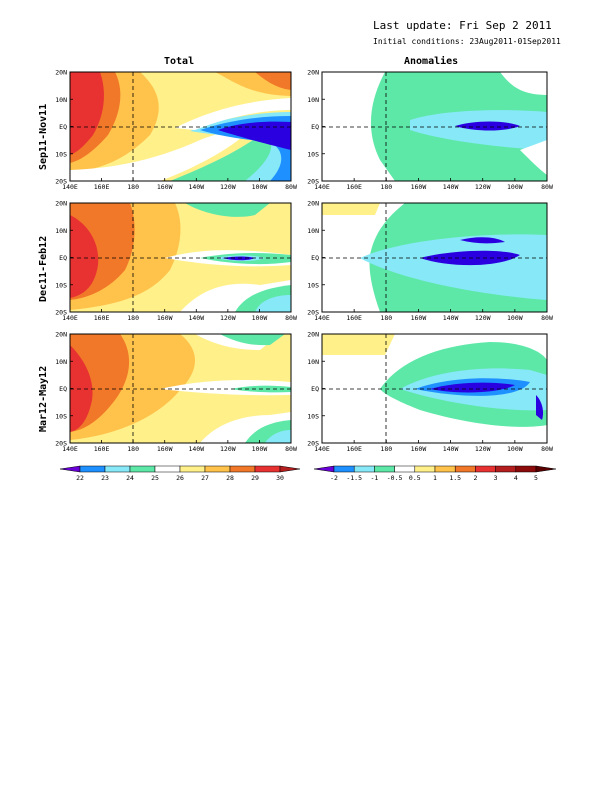 Image resolution: width=600 pixels, height=800 pixels. Describe the element at coordinates (255, 478) in the screenshot. I see `legend-level-label: 29` at that location.